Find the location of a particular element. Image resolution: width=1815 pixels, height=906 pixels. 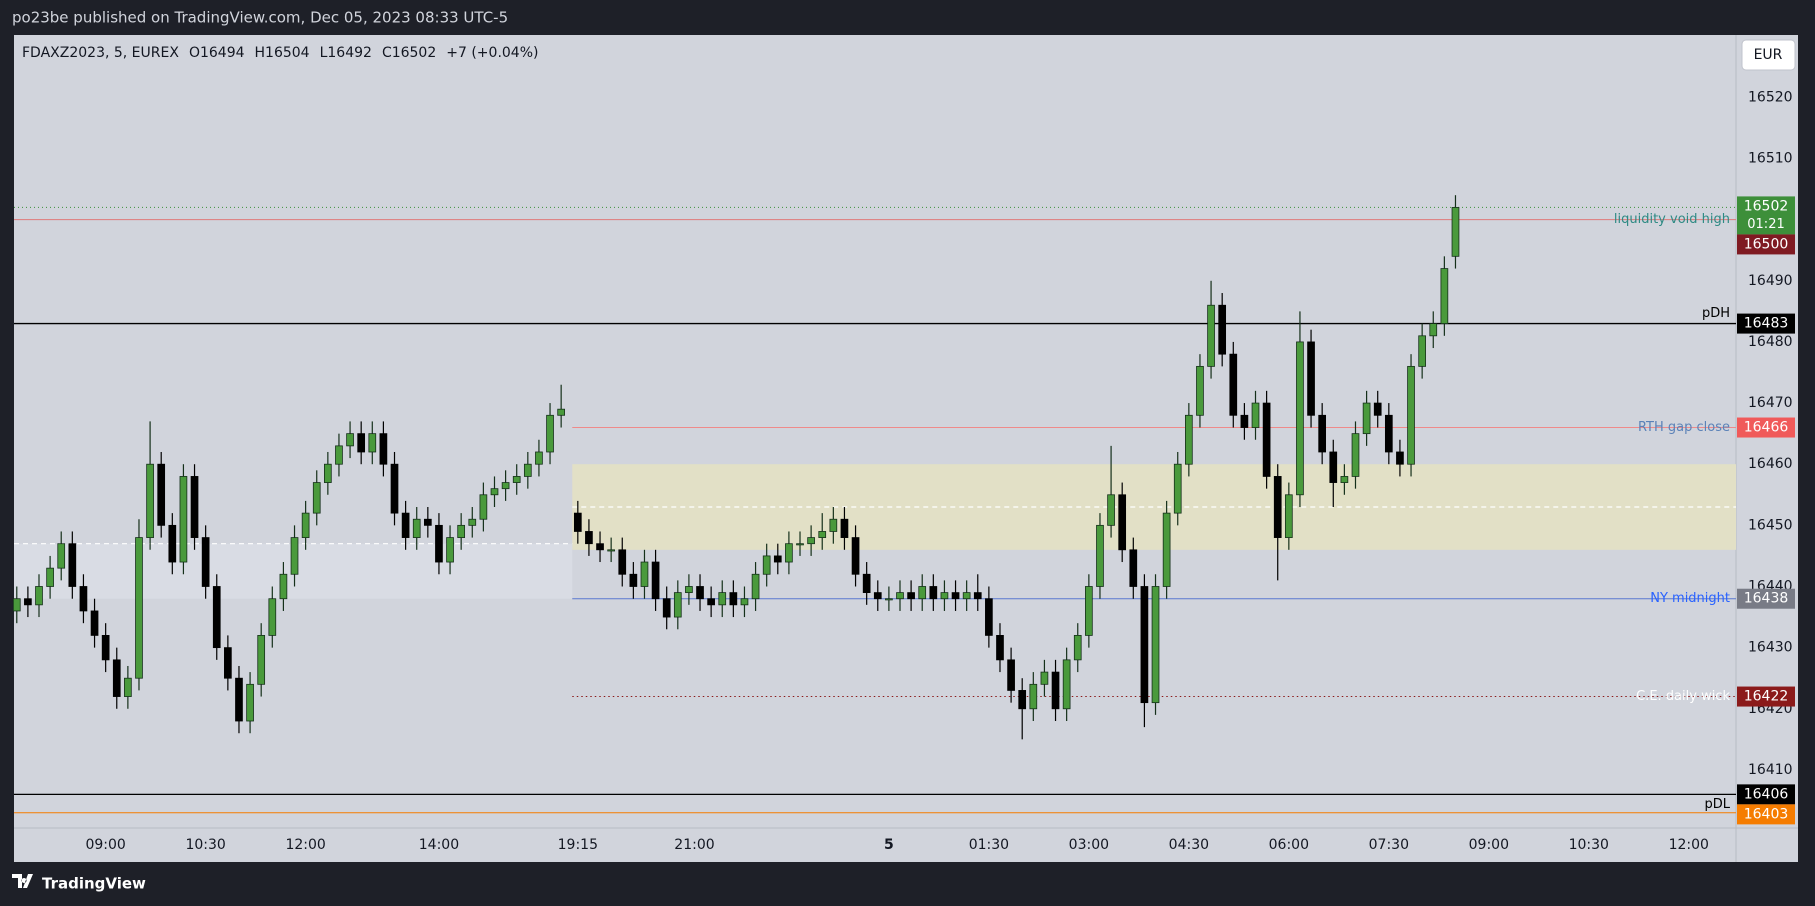

y-tick-label: 16490 is located at coordinates (1770, 281).